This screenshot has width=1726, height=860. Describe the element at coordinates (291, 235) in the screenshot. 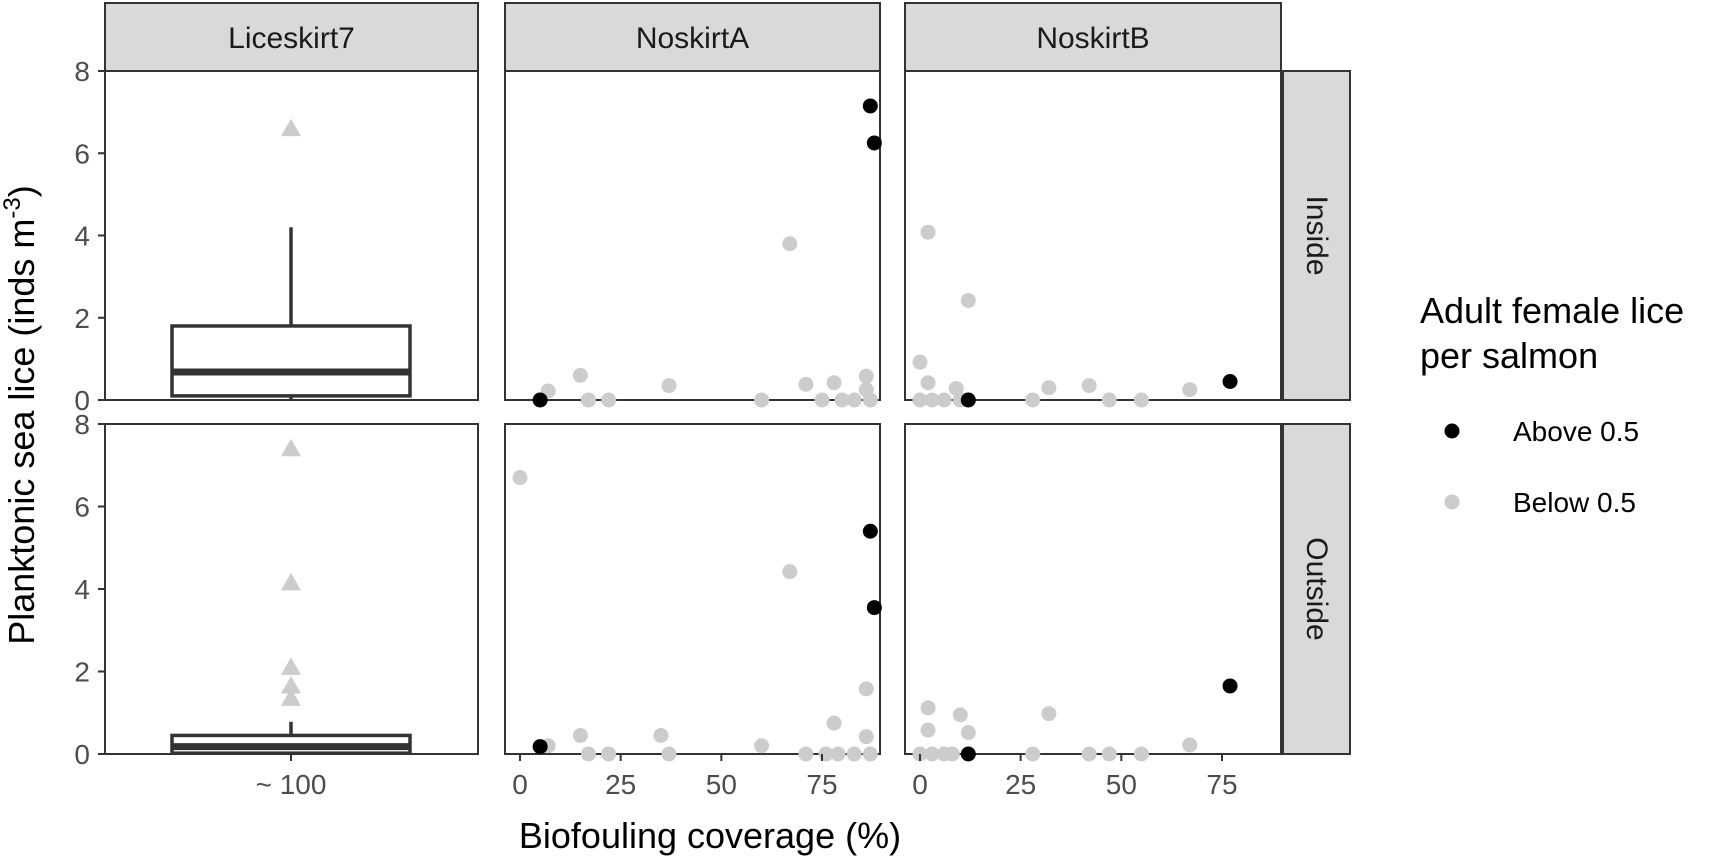

I see `panel-Liceskirt7-Inside` at that location.